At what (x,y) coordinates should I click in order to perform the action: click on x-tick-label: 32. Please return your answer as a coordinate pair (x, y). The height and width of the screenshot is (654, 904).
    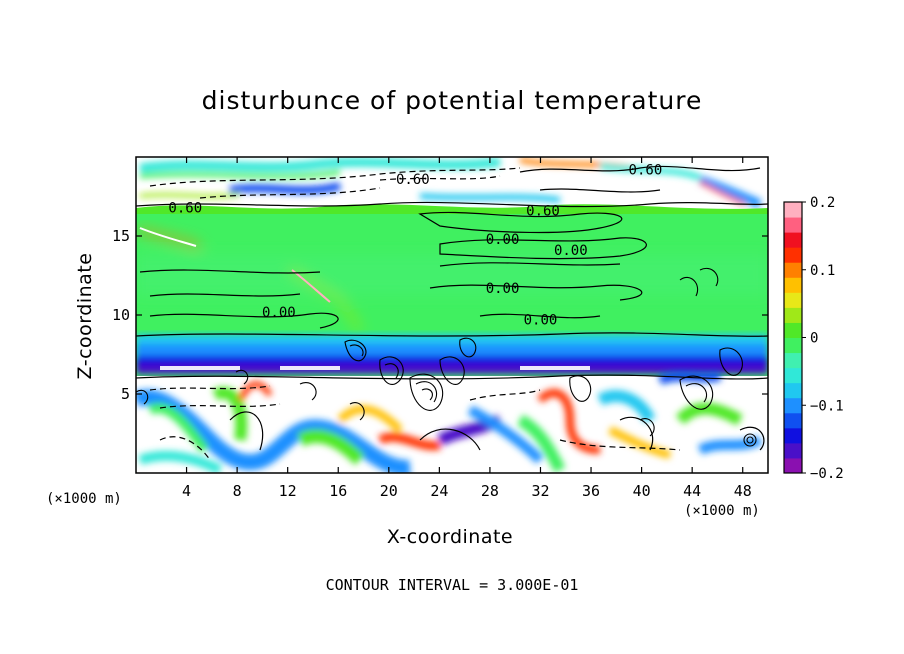
    Looking at the image, I should click on (540, 491).